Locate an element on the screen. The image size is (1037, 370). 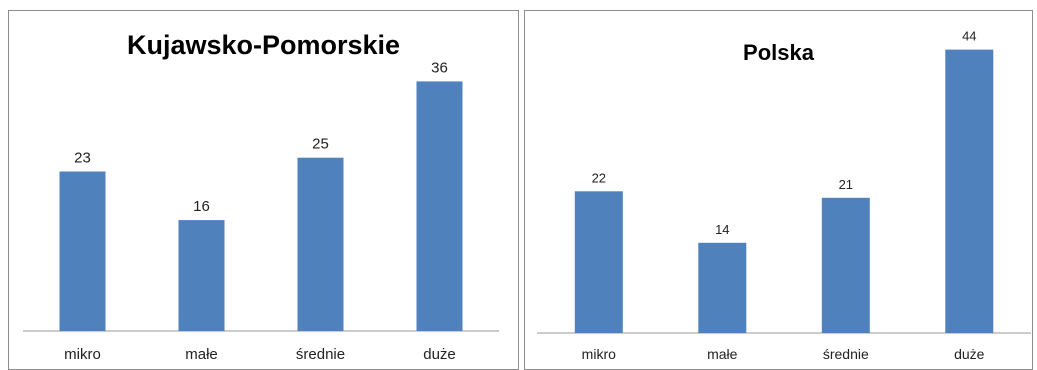
data-label: 36 is located at coordinates (439, 67).